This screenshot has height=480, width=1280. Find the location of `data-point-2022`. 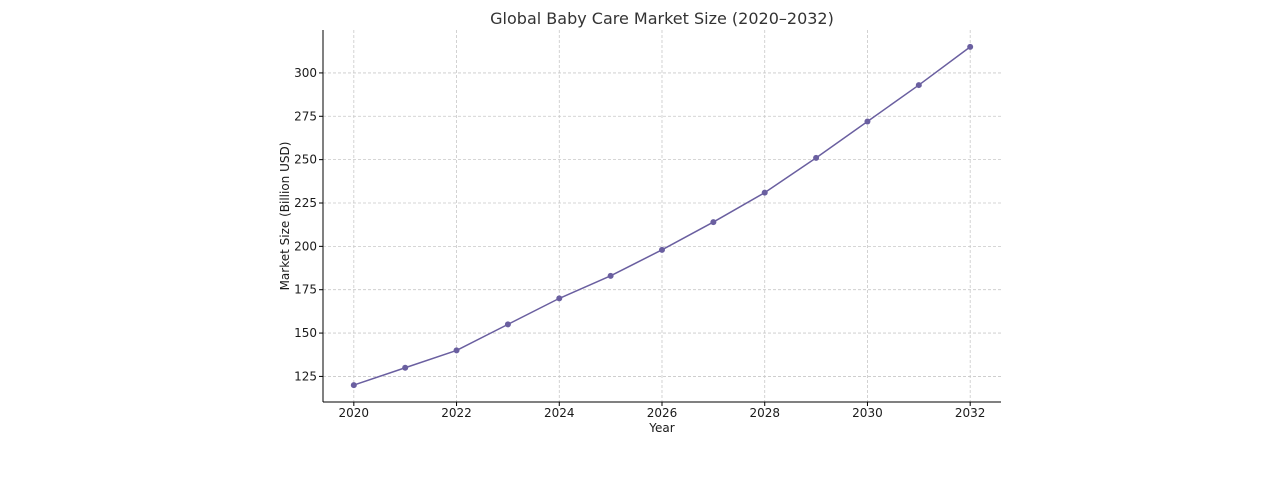

data-point-2022 is located at coordinates (456, 350).